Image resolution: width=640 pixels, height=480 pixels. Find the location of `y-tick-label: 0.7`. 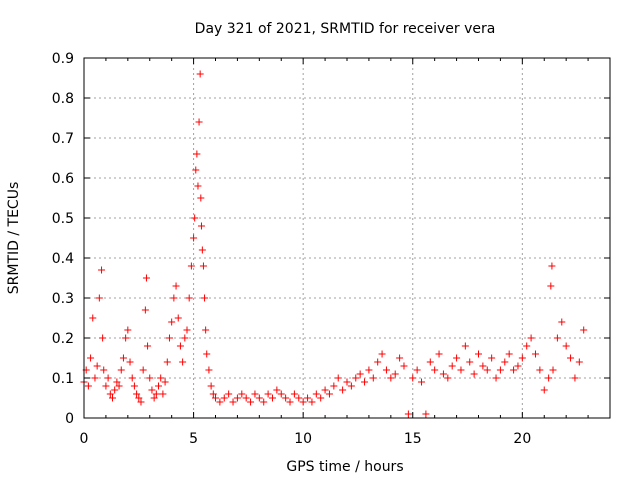

y-tick-label: 0.7 is located at coordinates (63, 139).